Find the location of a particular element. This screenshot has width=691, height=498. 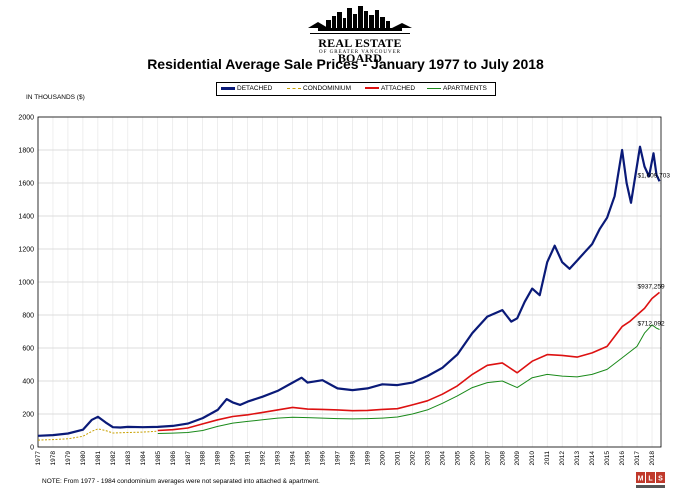

x-tick-label: 1995 is located at coordinates (308, 458).